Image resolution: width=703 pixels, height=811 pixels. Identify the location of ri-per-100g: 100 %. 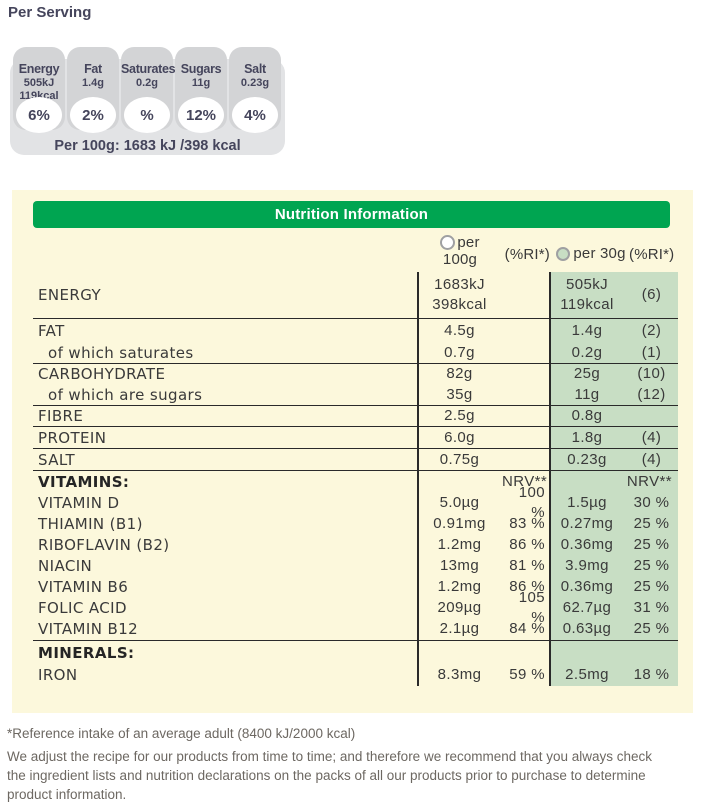
(531, 502).